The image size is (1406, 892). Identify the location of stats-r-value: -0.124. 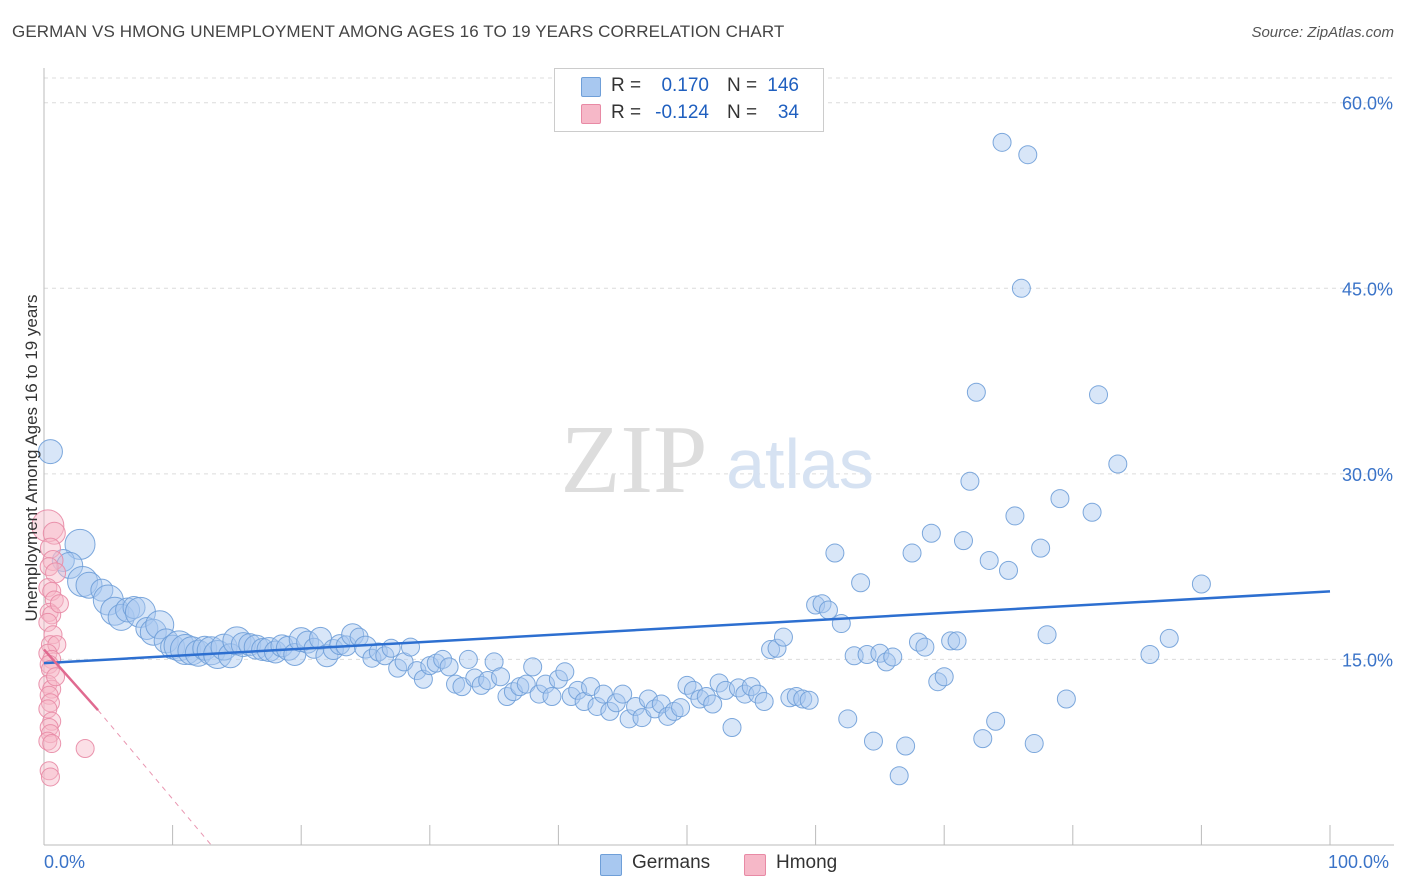
(682, 112).